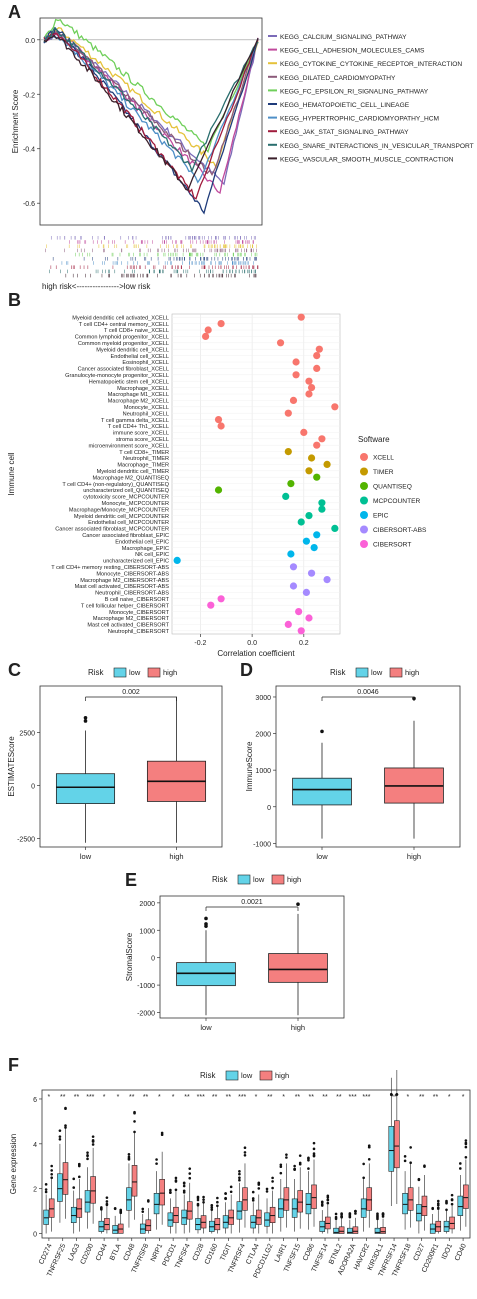 Image resolution: width=477 pixels, height=1299 pixels. I want to click on panel-b-row-label: microenvironment score_XCELL, so click(128, 446).